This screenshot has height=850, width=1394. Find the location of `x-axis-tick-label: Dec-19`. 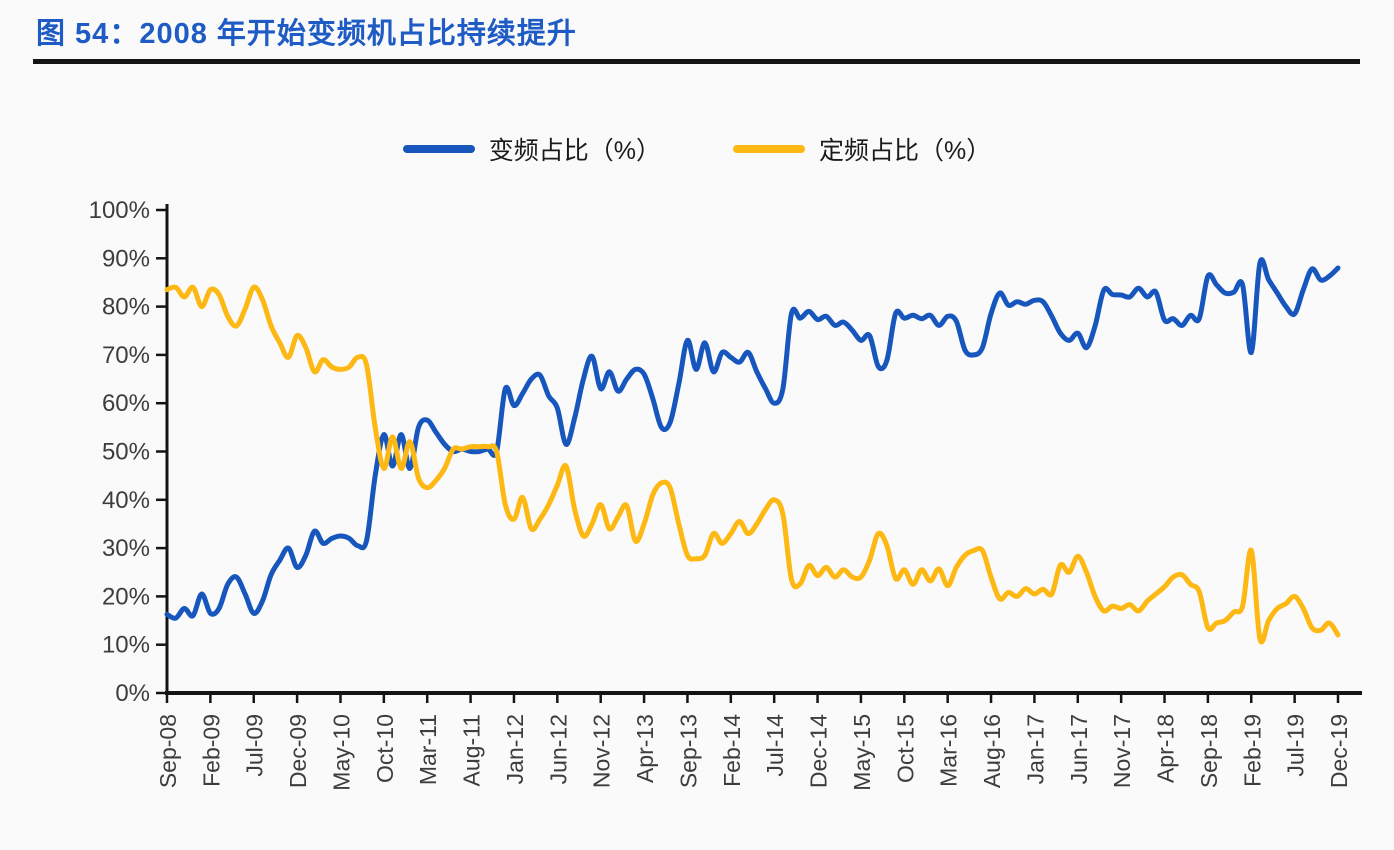

x-axis-tick-label: Dec-19 is located at coordinates (1339, 751).